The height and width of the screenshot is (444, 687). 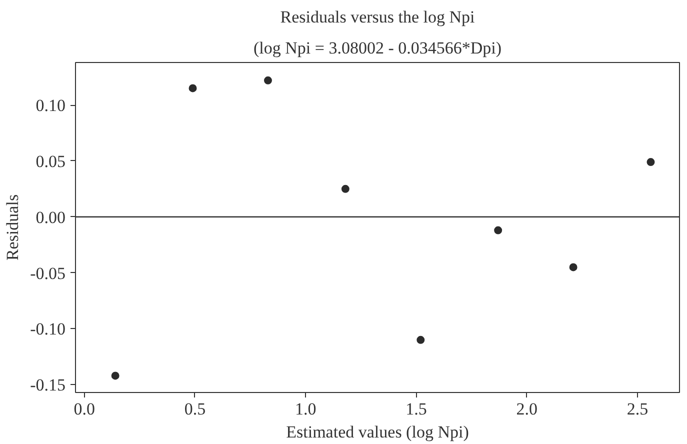 I want to click on x-tick-label: 2.0, so click(x=527, y=409).